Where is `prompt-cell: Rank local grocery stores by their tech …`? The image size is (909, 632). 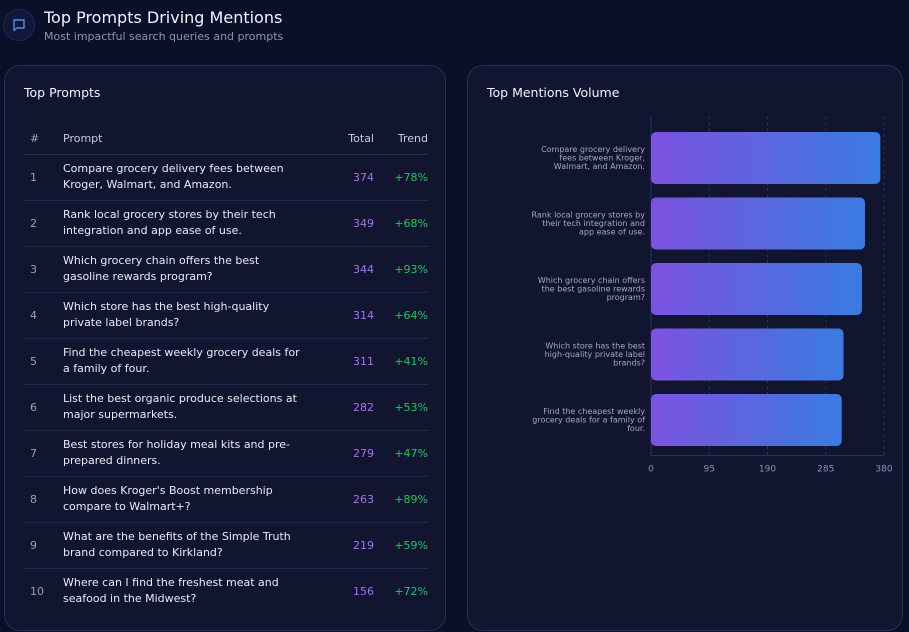 prompt-cell: Rank local grocery stores by their tech … is located at coordinates (193, 223).